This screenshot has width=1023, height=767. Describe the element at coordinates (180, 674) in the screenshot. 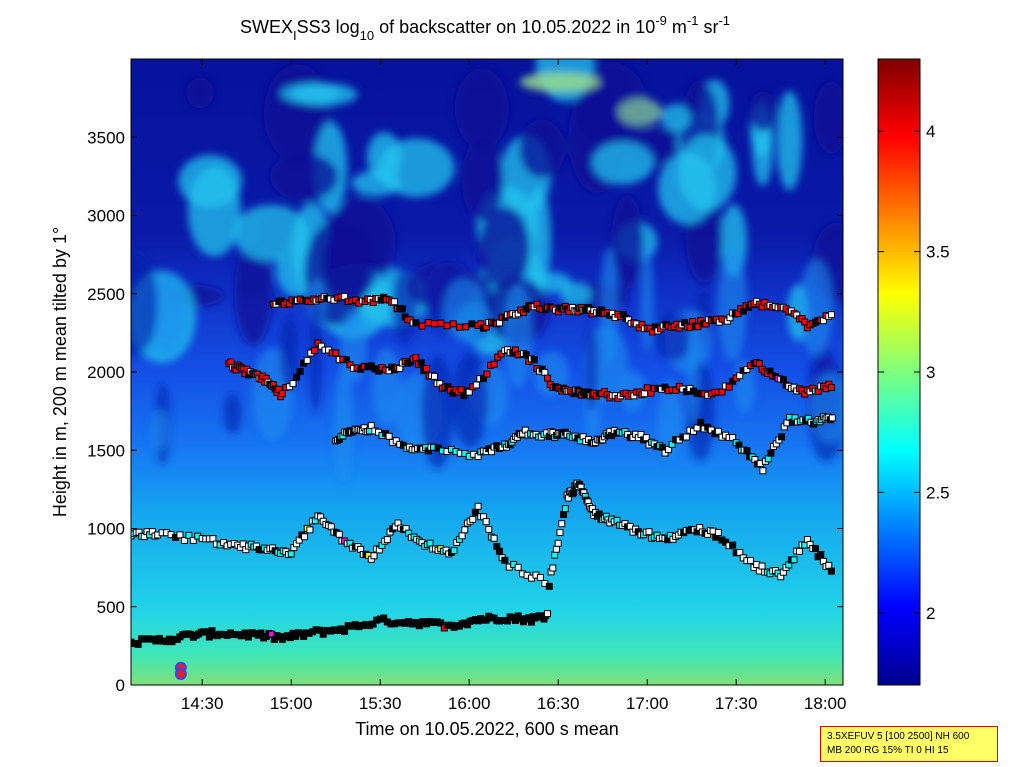

I see `data-point-marker` at that location.